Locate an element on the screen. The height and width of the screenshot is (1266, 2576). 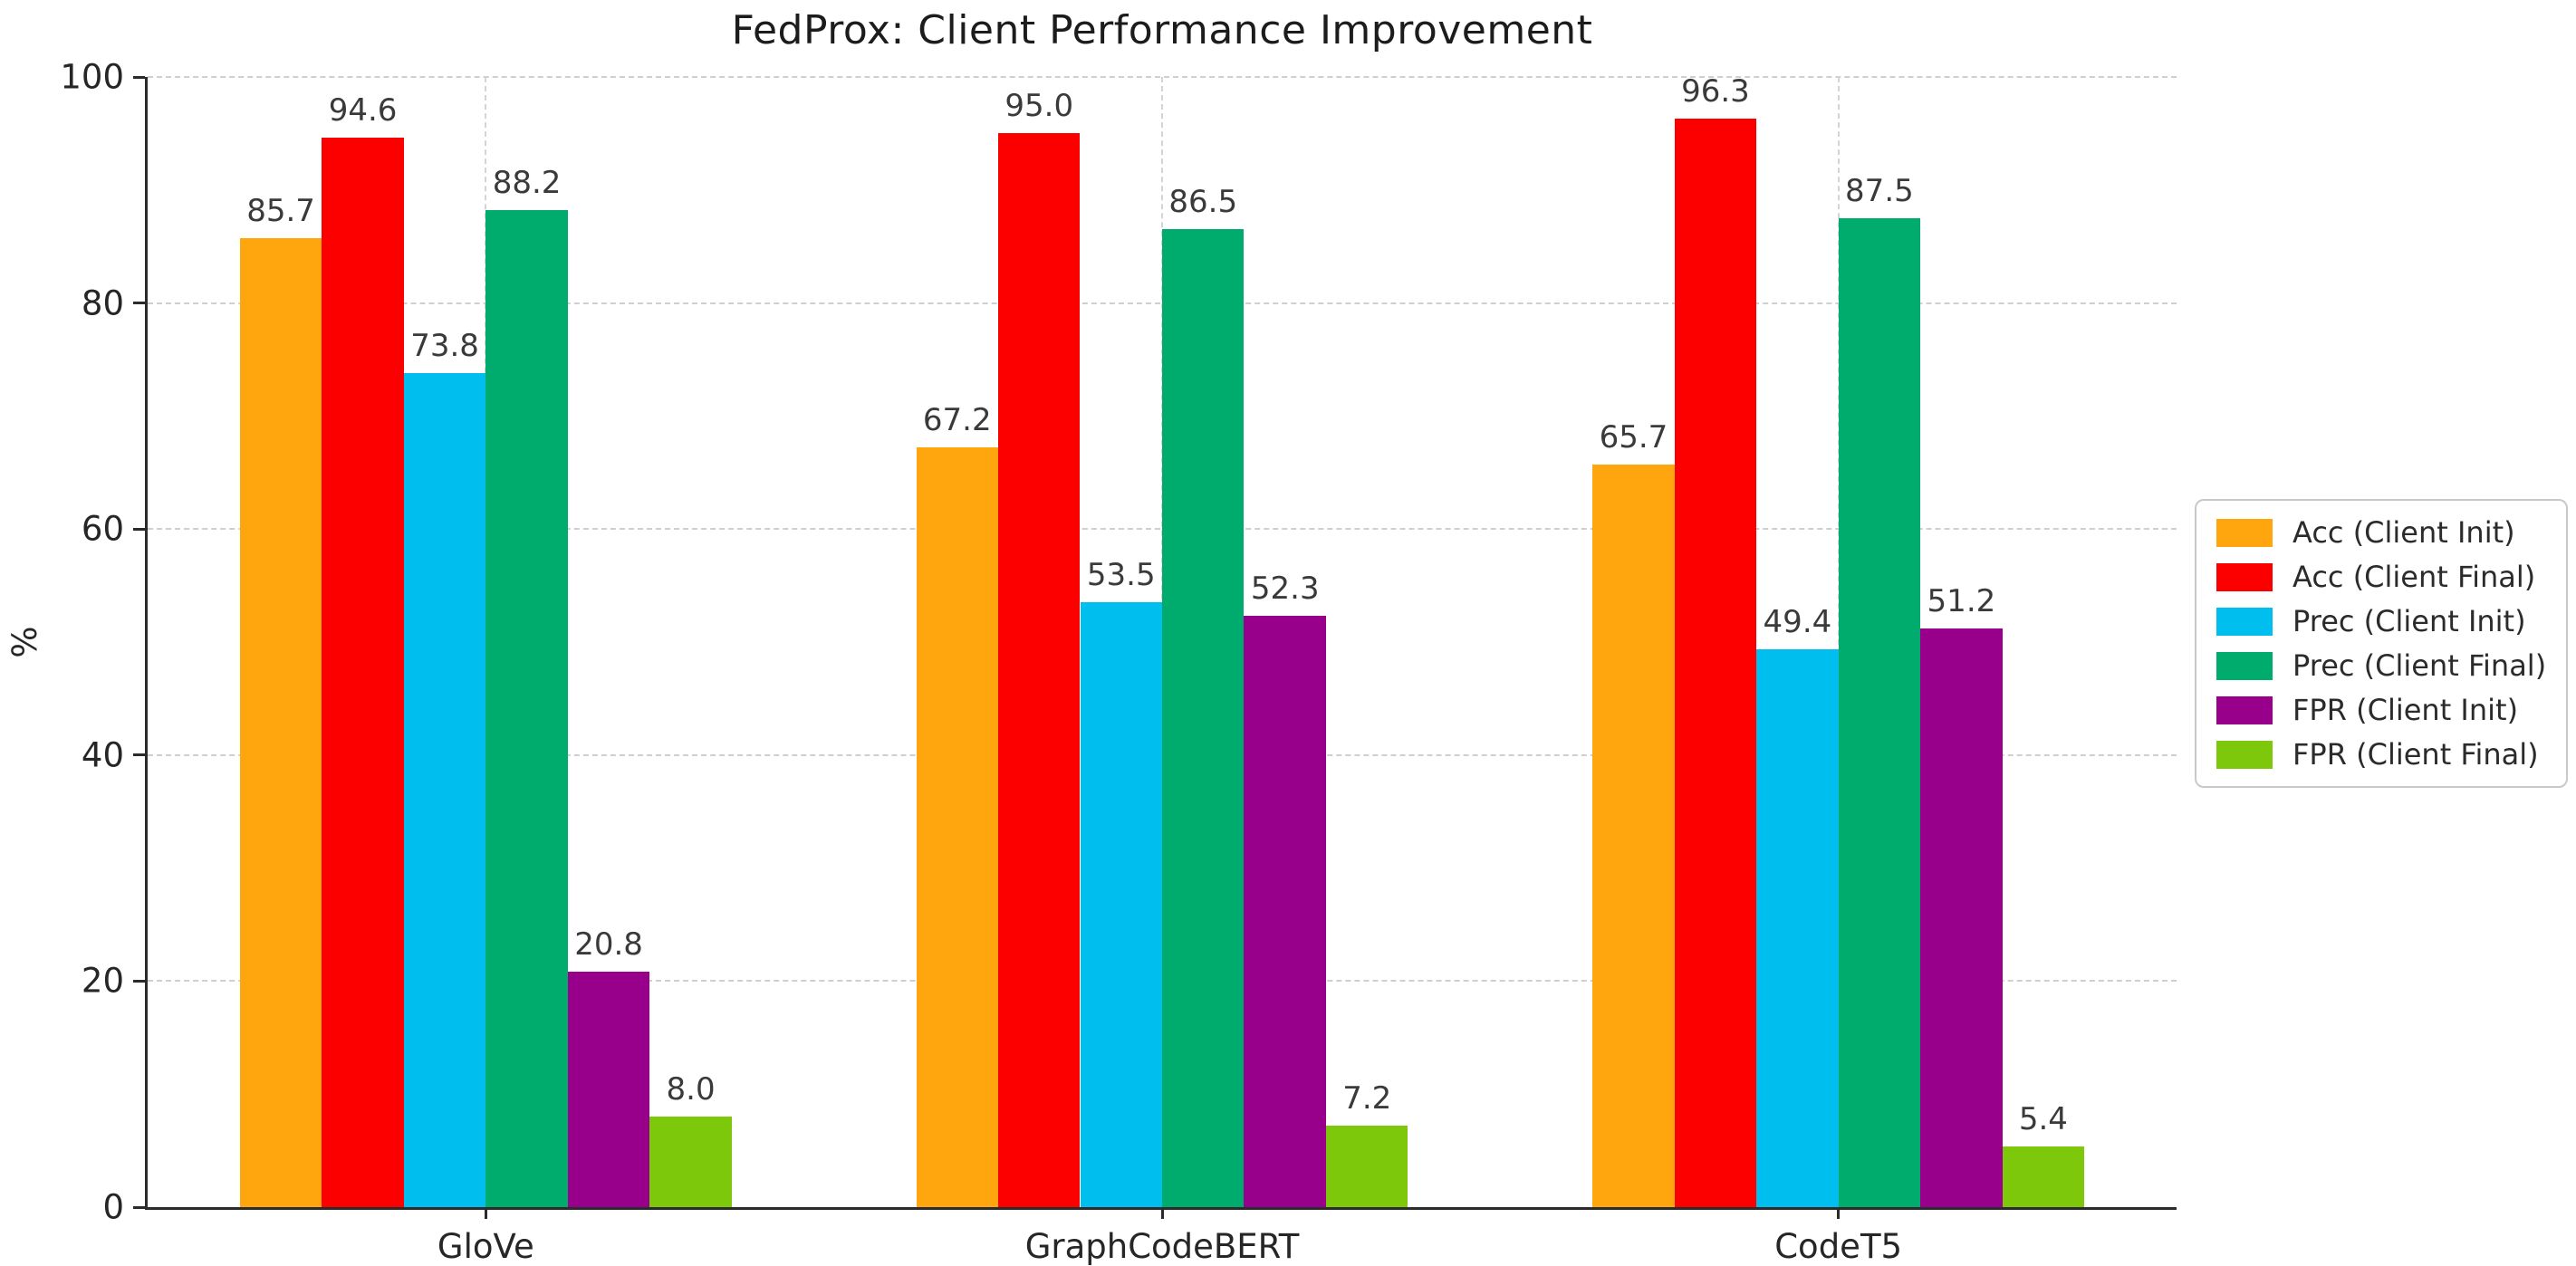
chart-title: FedProx: Client Performance Improvement is located at coordinates (1162, 30).